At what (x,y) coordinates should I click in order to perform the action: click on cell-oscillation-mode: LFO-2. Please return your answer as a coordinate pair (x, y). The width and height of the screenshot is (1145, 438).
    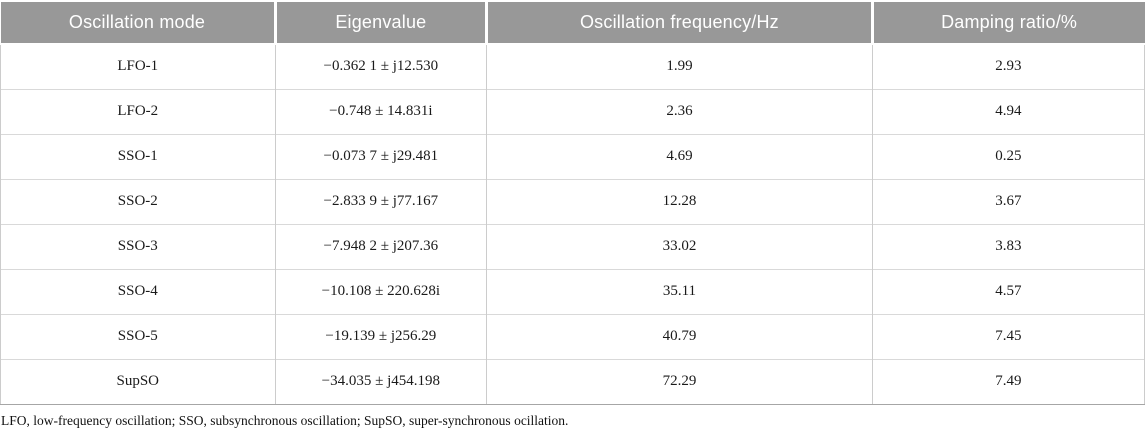
    Looking at the image, I should click on (138, 111).